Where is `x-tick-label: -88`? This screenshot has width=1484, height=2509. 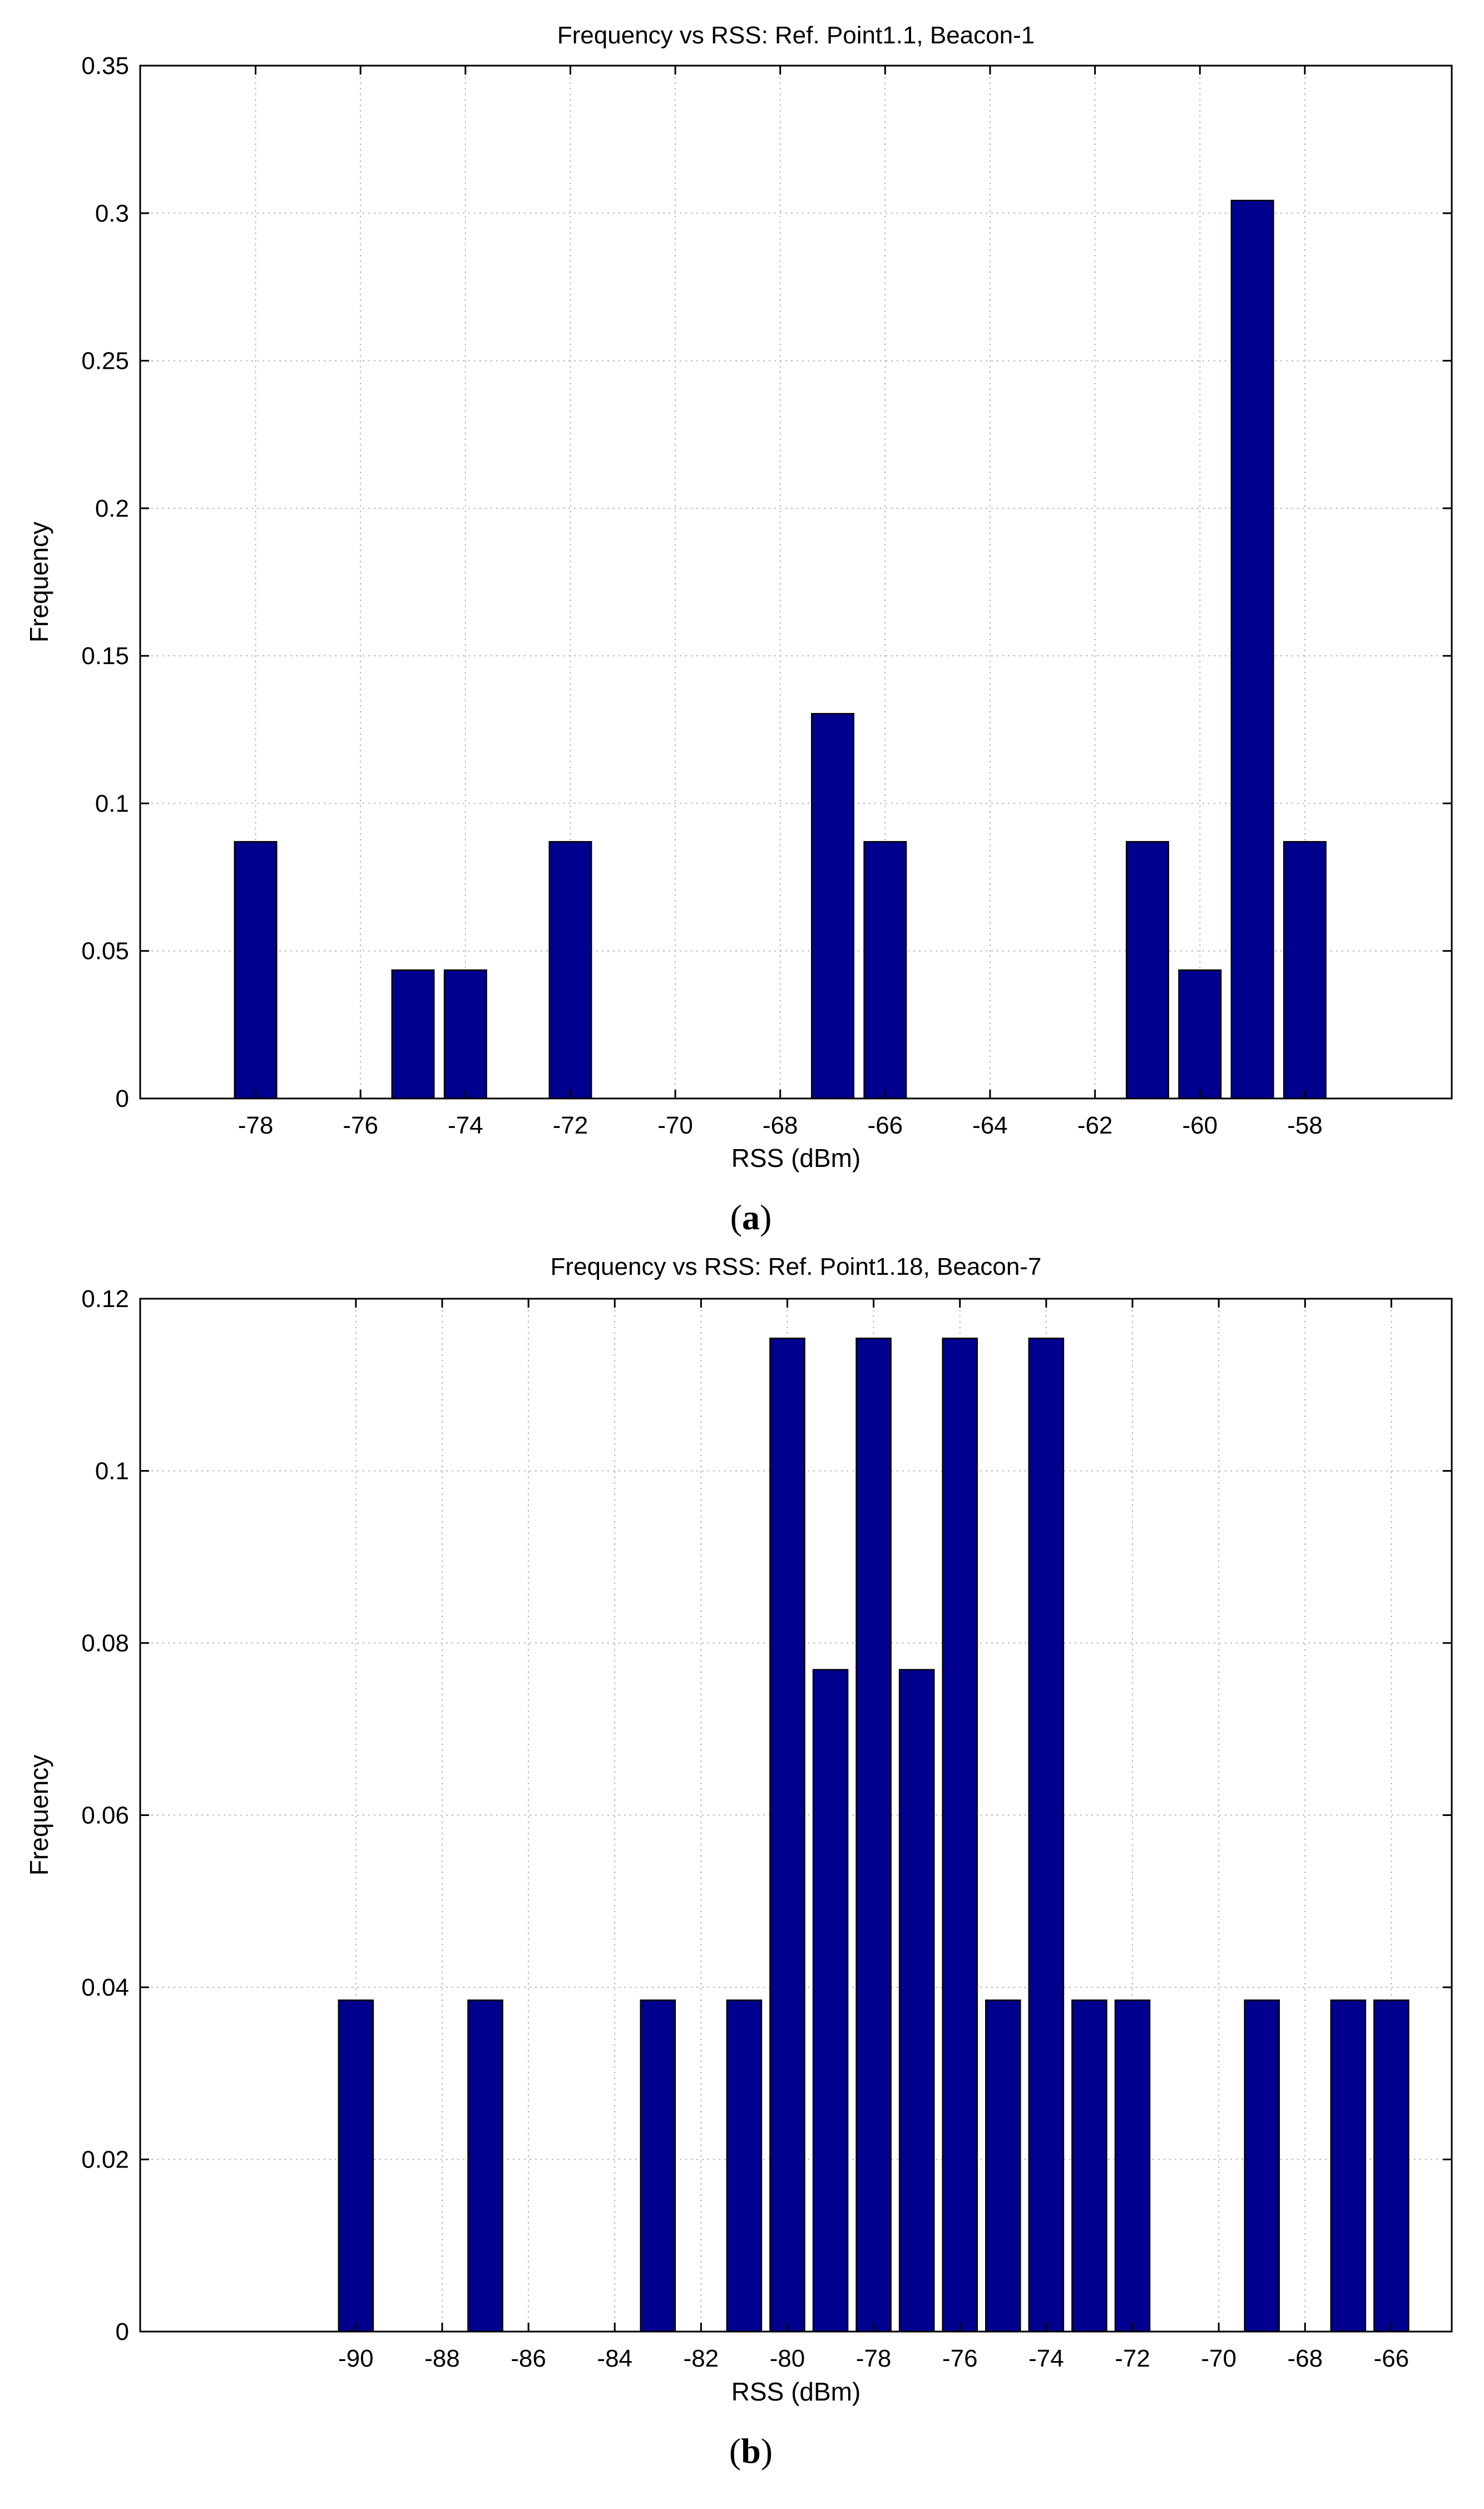
x-tick-label: -88 is located at coordinates (442, 2358).